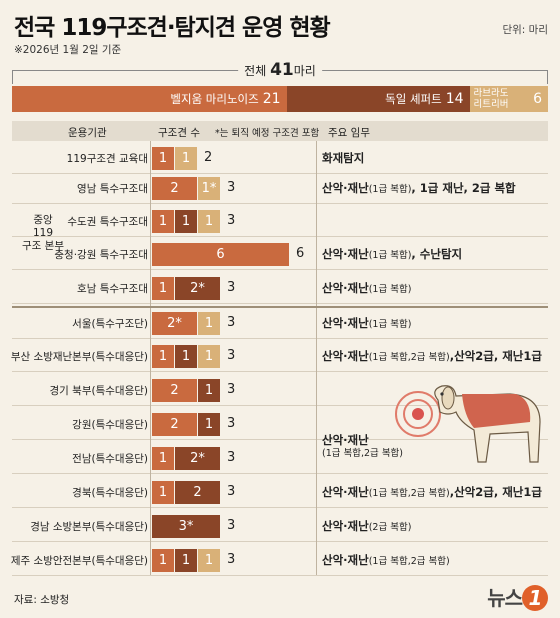 The height and width of the screenshot is (618, 560). I want to click on table-row: 경남 소방본부(특수대응단) 3* 3 산악·재난(2급 복합), so click(280, 526).